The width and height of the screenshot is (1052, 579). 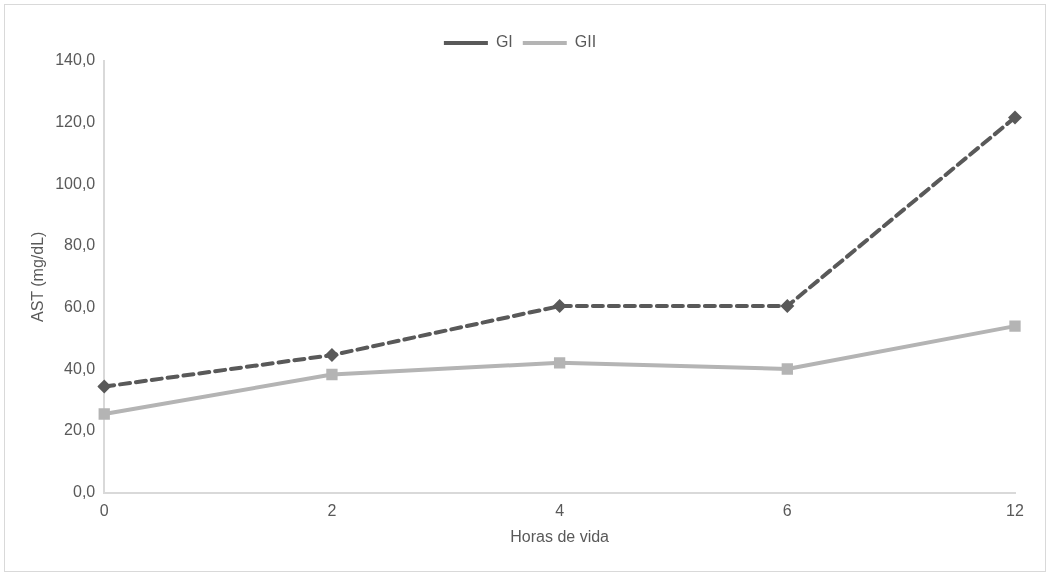 What do you see at coordinates (80, 430) in the screenshot?
I see `y-tick-label: 20,0` at bounding box center [80, 430].